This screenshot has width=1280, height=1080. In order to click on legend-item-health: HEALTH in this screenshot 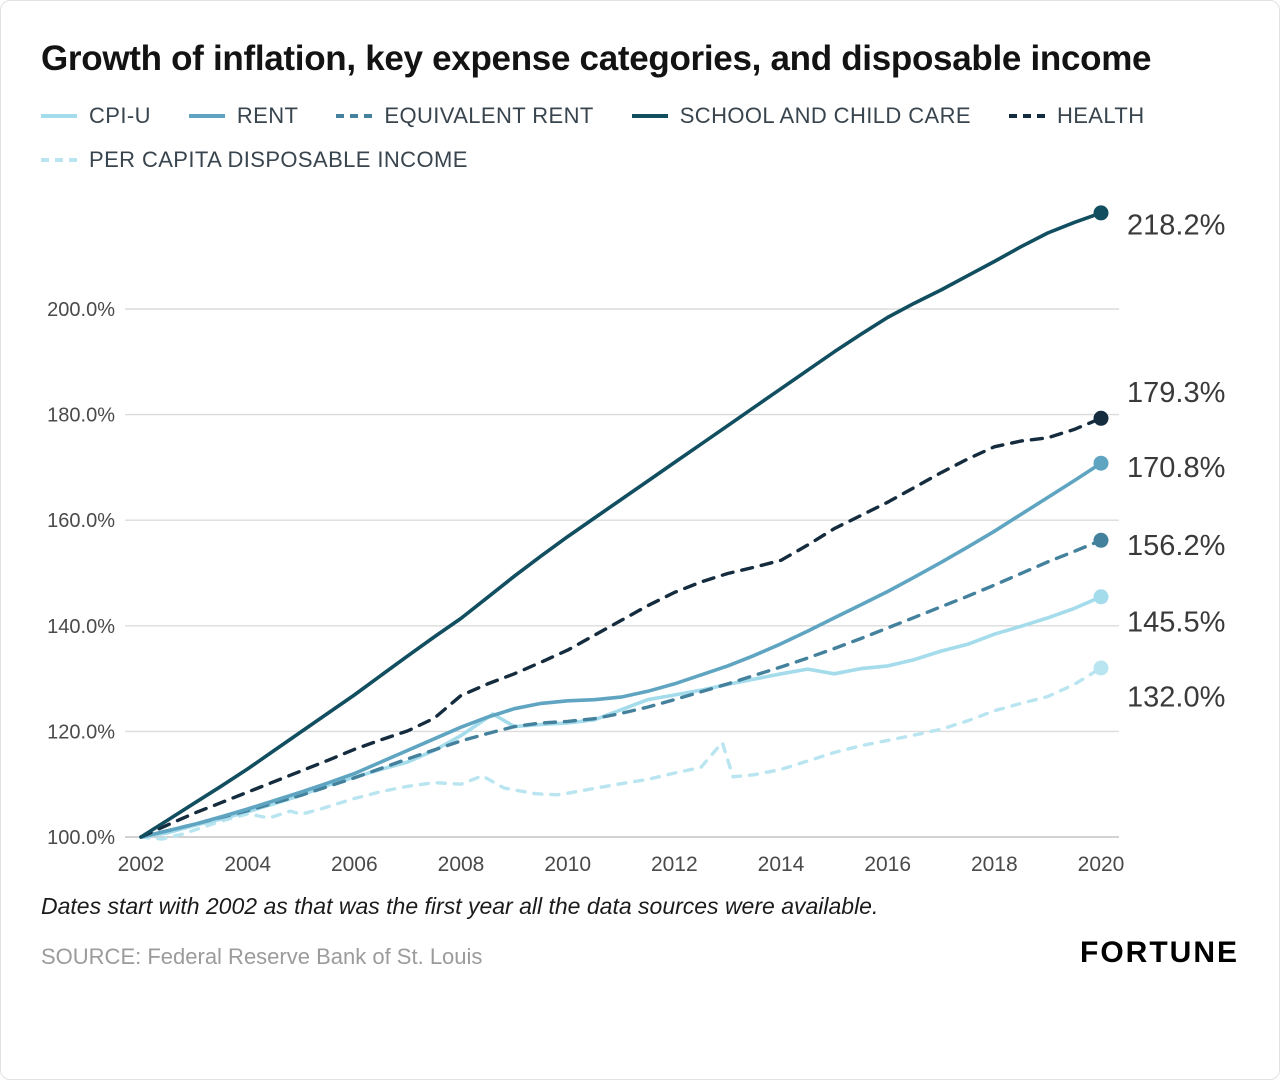, I will do `click(1076, 116)`.